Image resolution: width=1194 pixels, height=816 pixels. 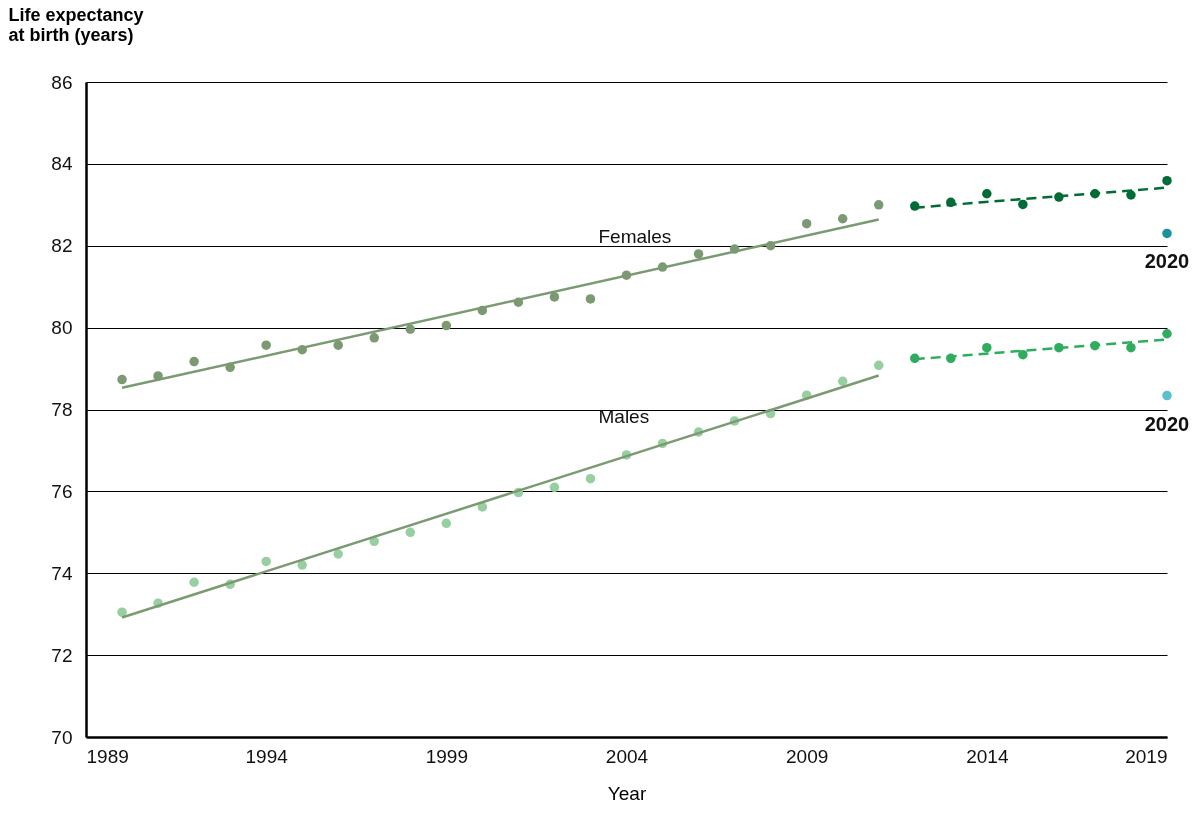 I want to click on y-tick-label: 84, so click(x=62, y=164).